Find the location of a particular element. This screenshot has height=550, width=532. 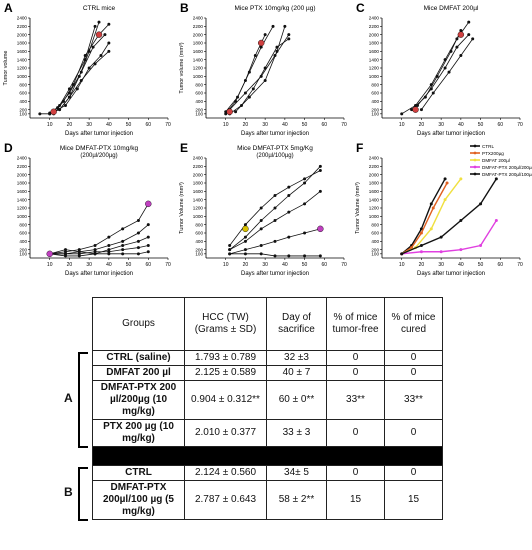

col-header-day-of-sacrifice: Day of sacrifice is located at coordinates (296, 324).